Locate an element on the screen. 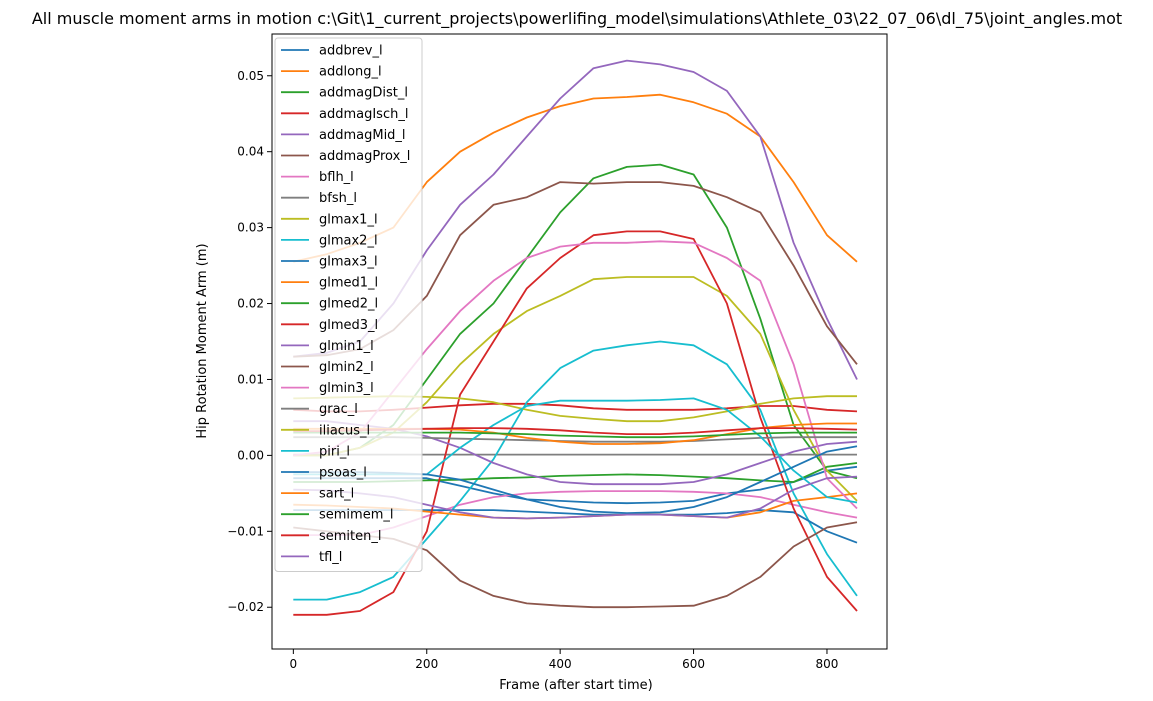 This screenshot has height=701, width=1153. legend-label: bfsh_l is located at coordinates (338, 198).